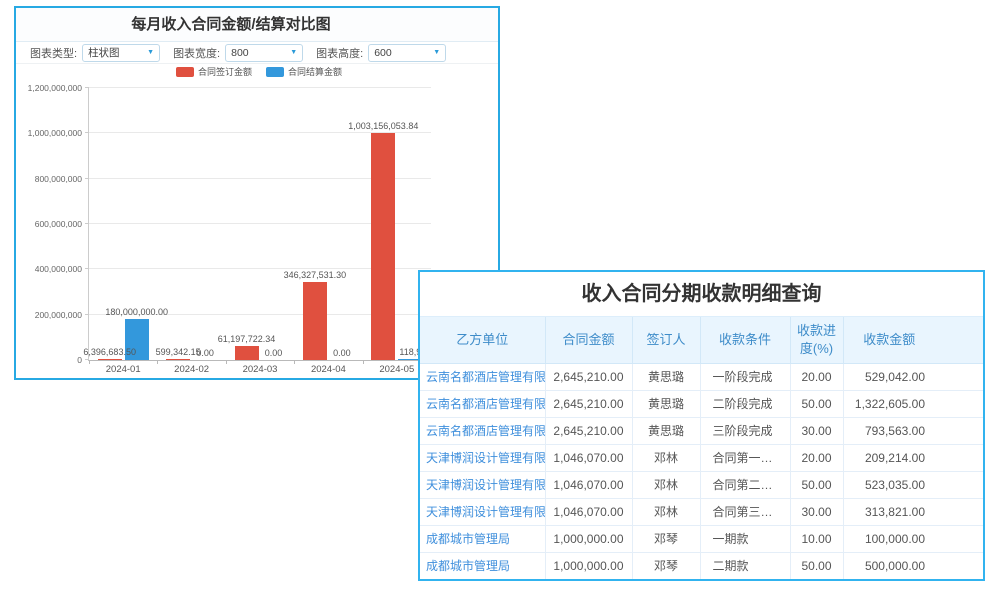  What do you see at coordinates (109, 351) in the screenshot?
I see `bar-value-label: 6,396,683.50` at bounding box center [109, 351].